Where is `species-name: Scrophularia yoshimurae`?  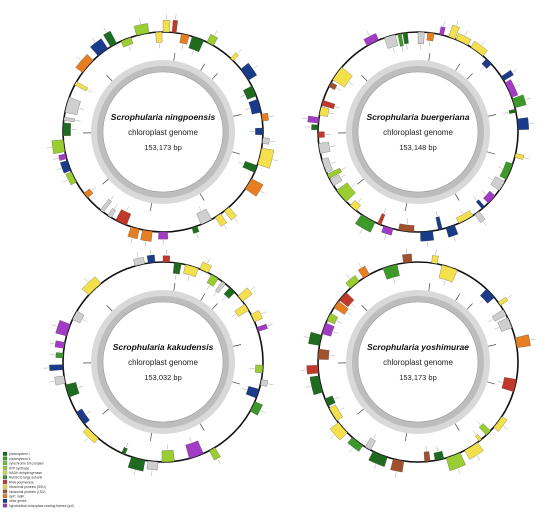 species-name: Scrophularia yoshimurae is located at coordinates (418, 347).